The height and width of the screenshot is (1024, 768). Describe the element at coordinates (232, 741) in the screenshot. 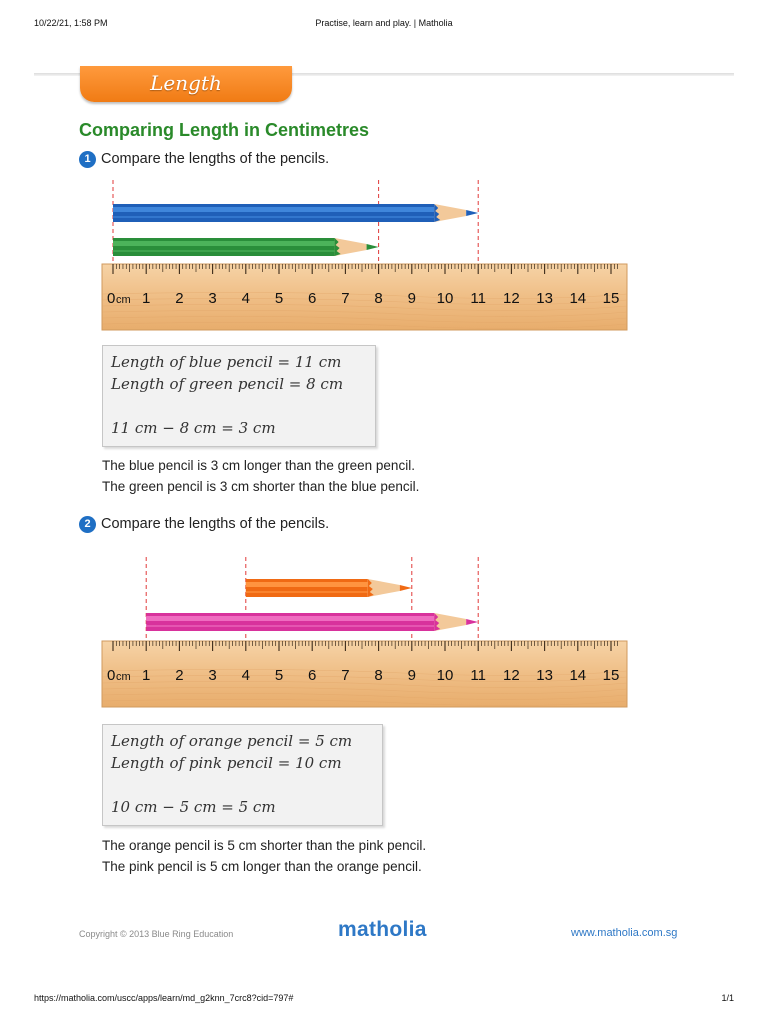

I see `working-line: Length of orange pencil = 5 cm` at that location.